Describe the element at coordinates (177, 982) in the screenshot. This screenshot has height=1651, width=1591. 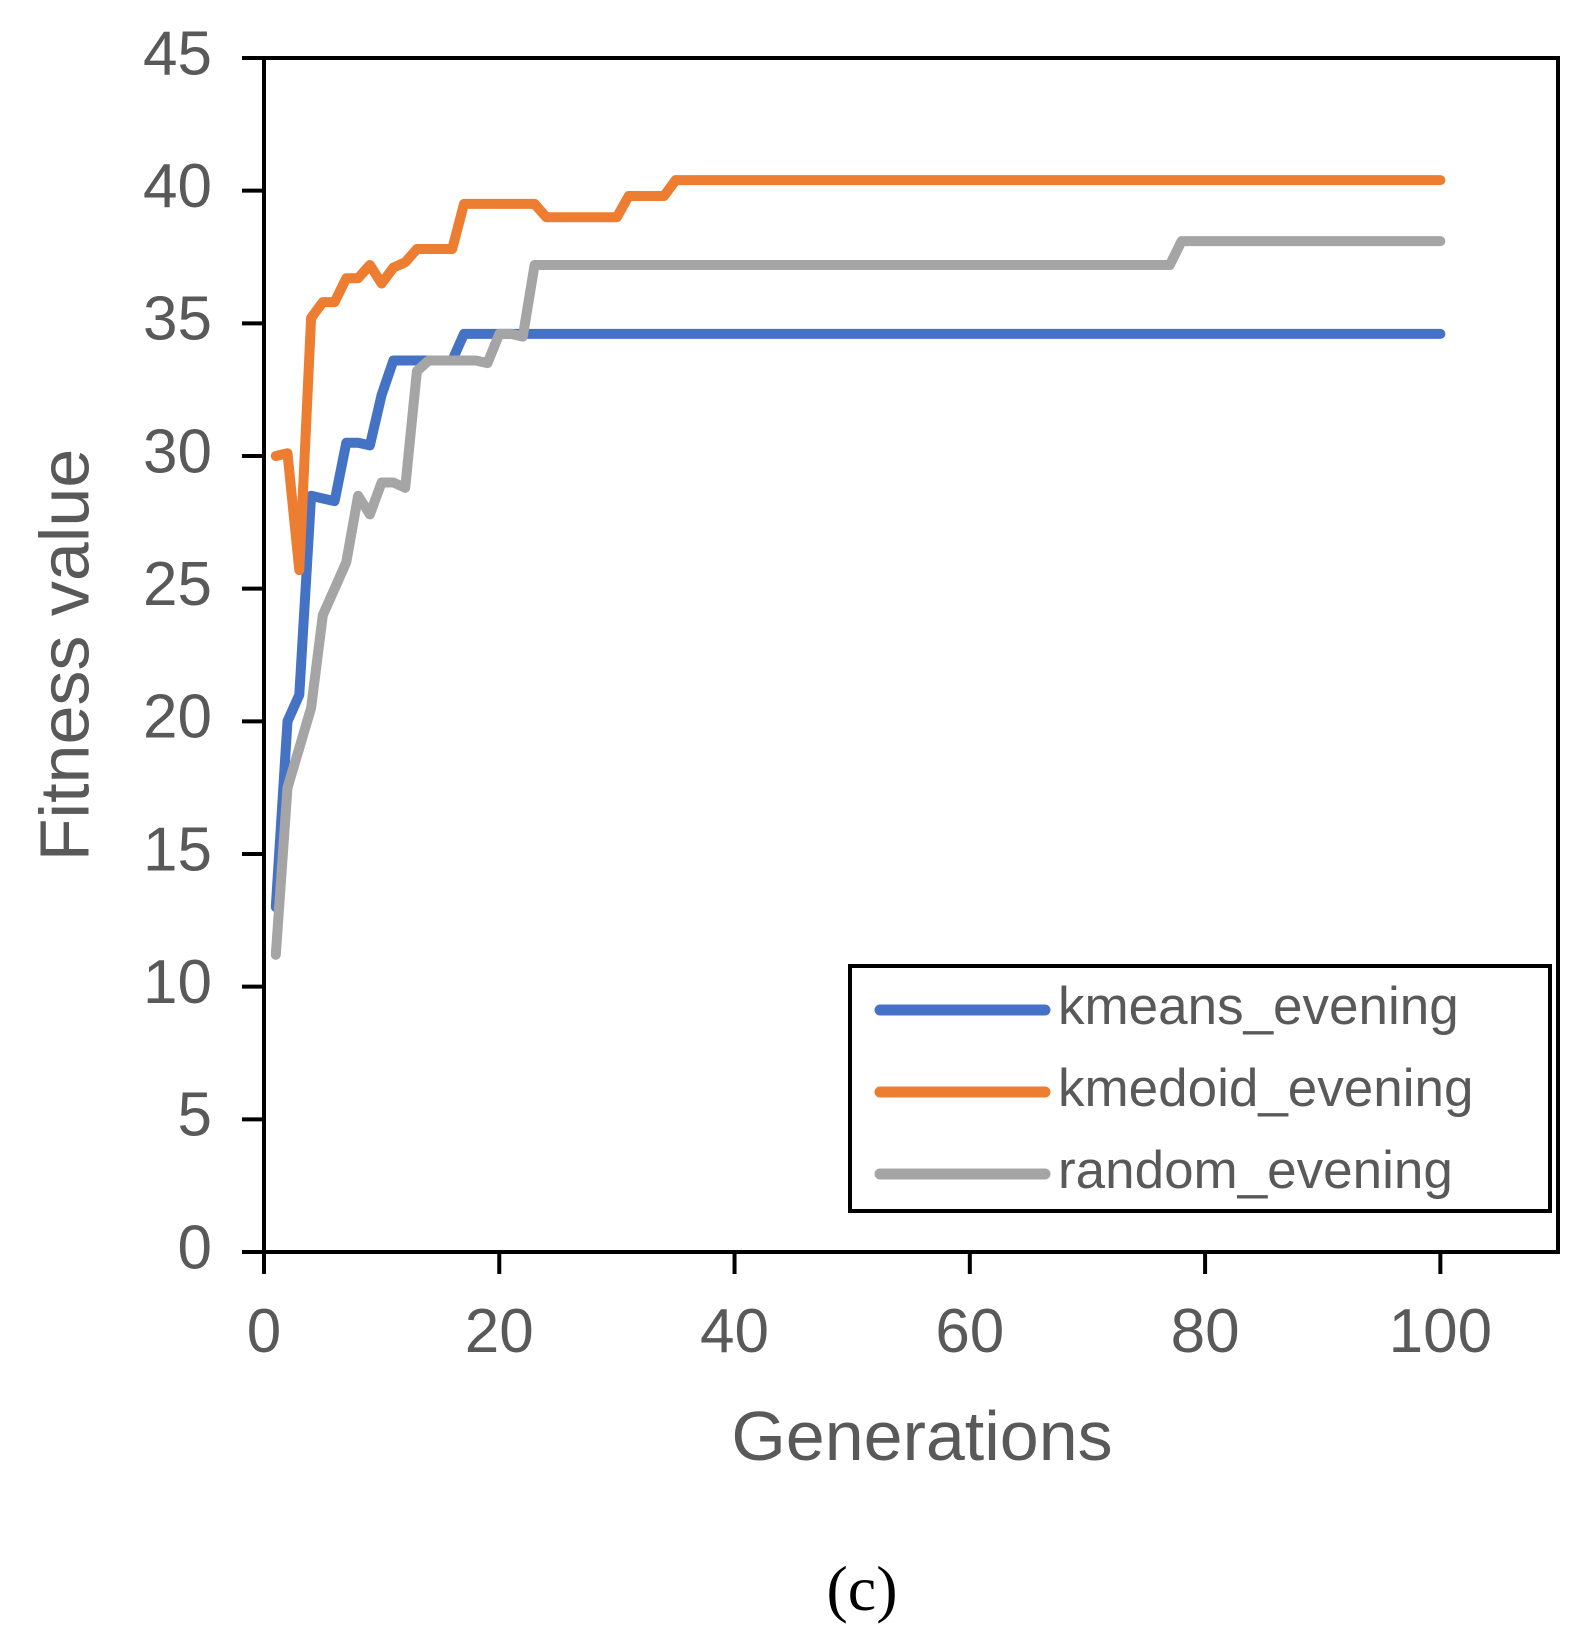
I see `y-tick-label: 10` at that location.